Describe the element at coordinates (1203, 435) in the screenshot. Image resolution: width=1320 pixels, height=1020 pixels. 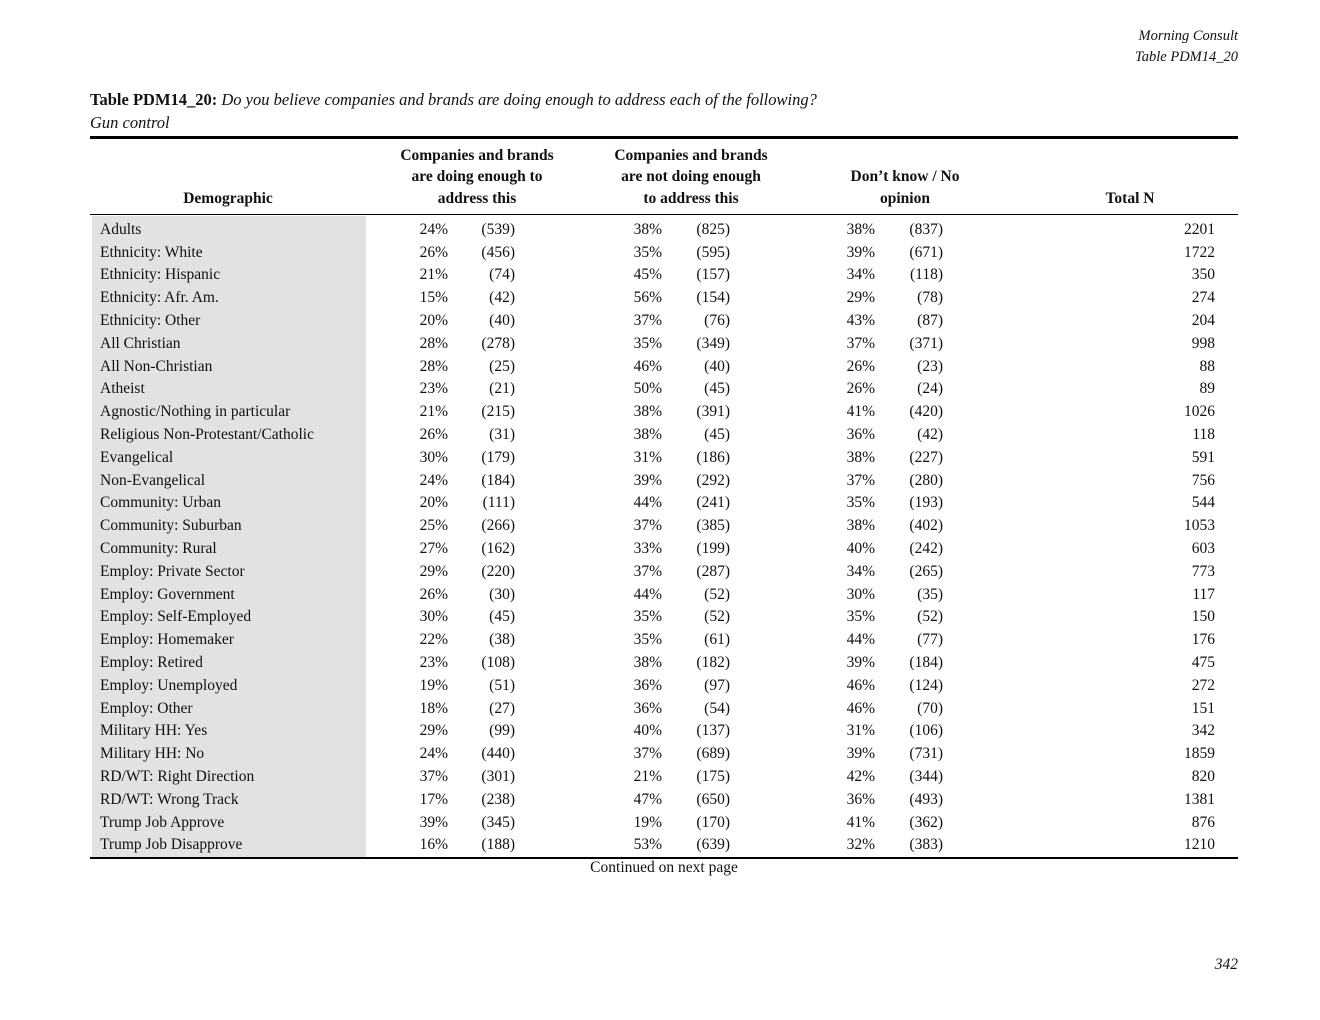
I see `total-n-cell: 118` at that location.